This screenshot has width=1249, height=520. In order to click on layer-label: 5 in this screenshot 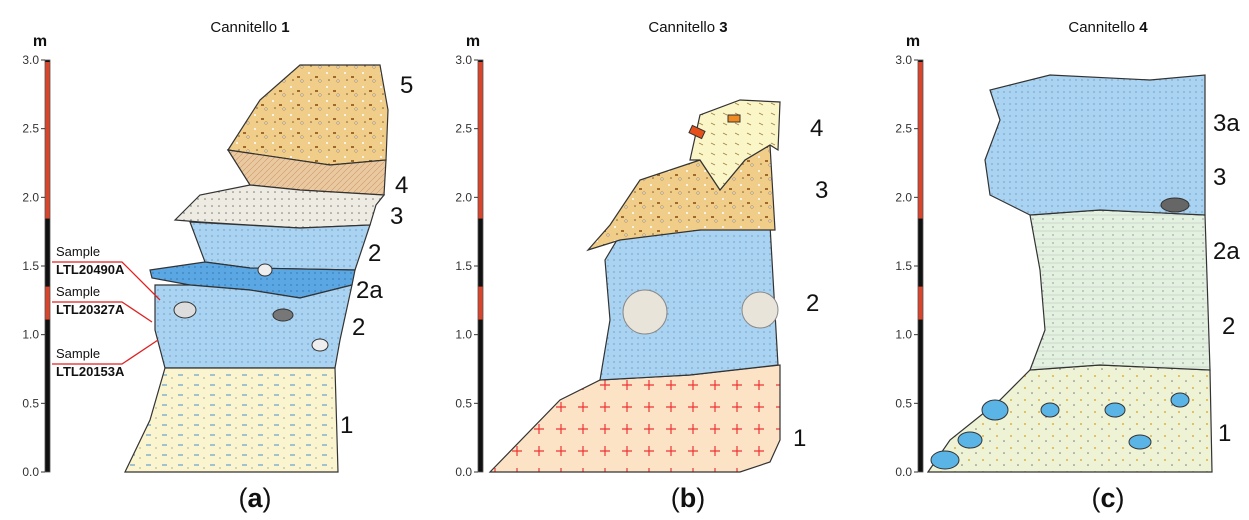, I will do `click(406, 85)`.